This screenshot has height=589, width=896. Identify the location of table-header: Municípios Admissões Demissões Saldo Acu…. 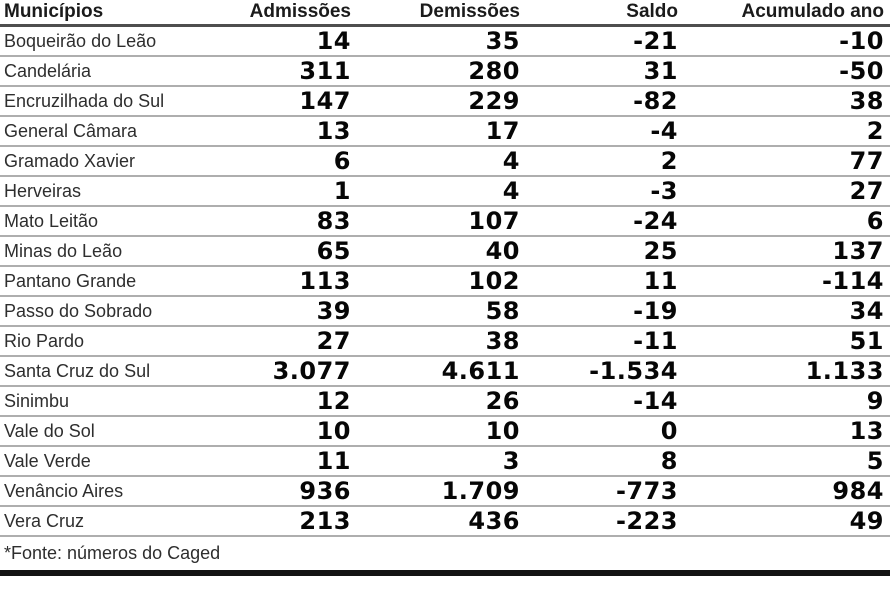
(445, 13).